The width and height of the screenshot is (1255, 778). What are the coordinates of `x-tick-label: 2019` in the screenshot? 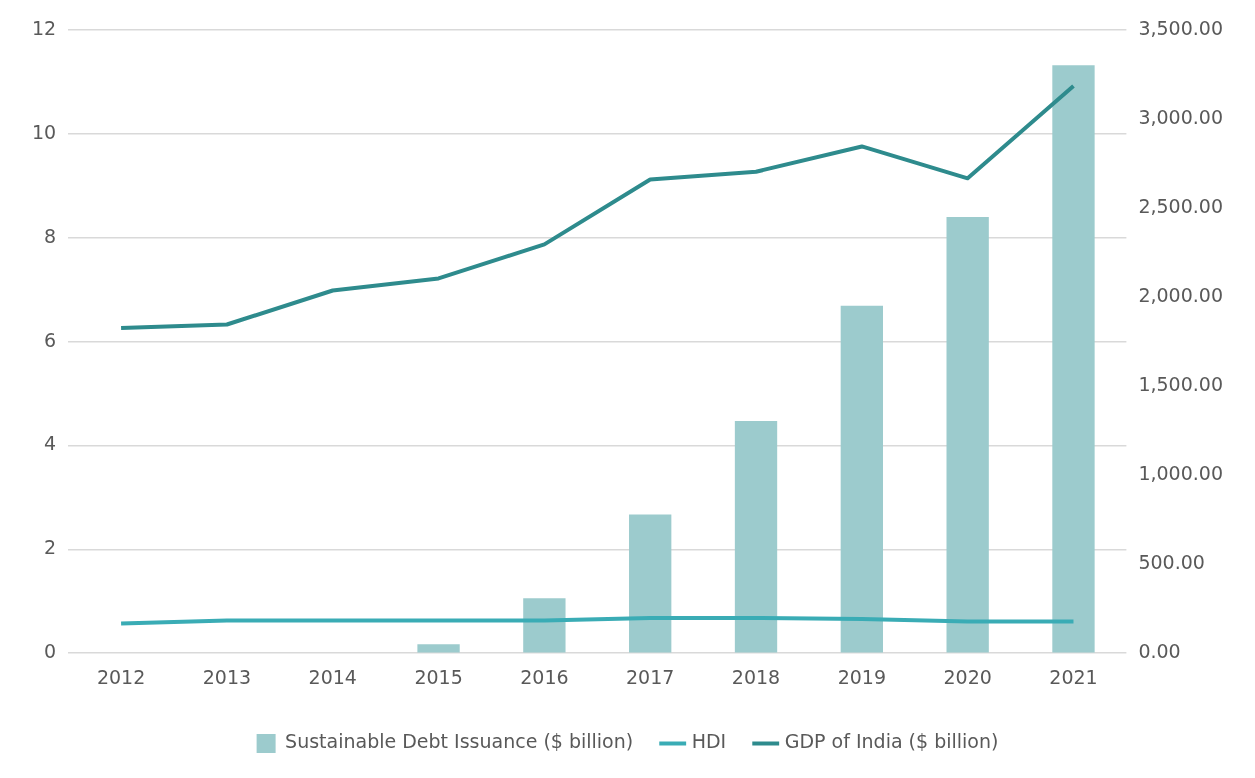 It's located at (862, 676).